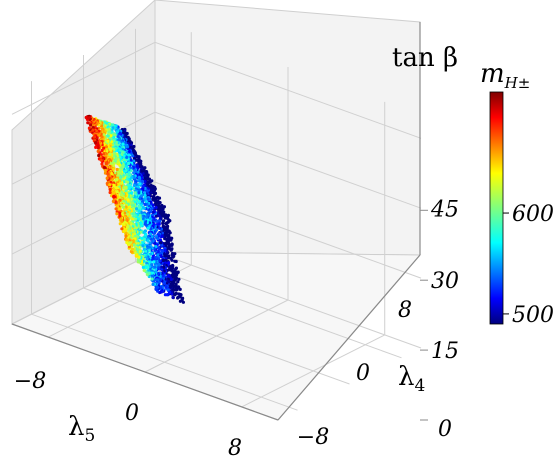  Describe the element at coordinates (425, 58) in the screenshot. I see `z-axis-label: tan β` at that location.